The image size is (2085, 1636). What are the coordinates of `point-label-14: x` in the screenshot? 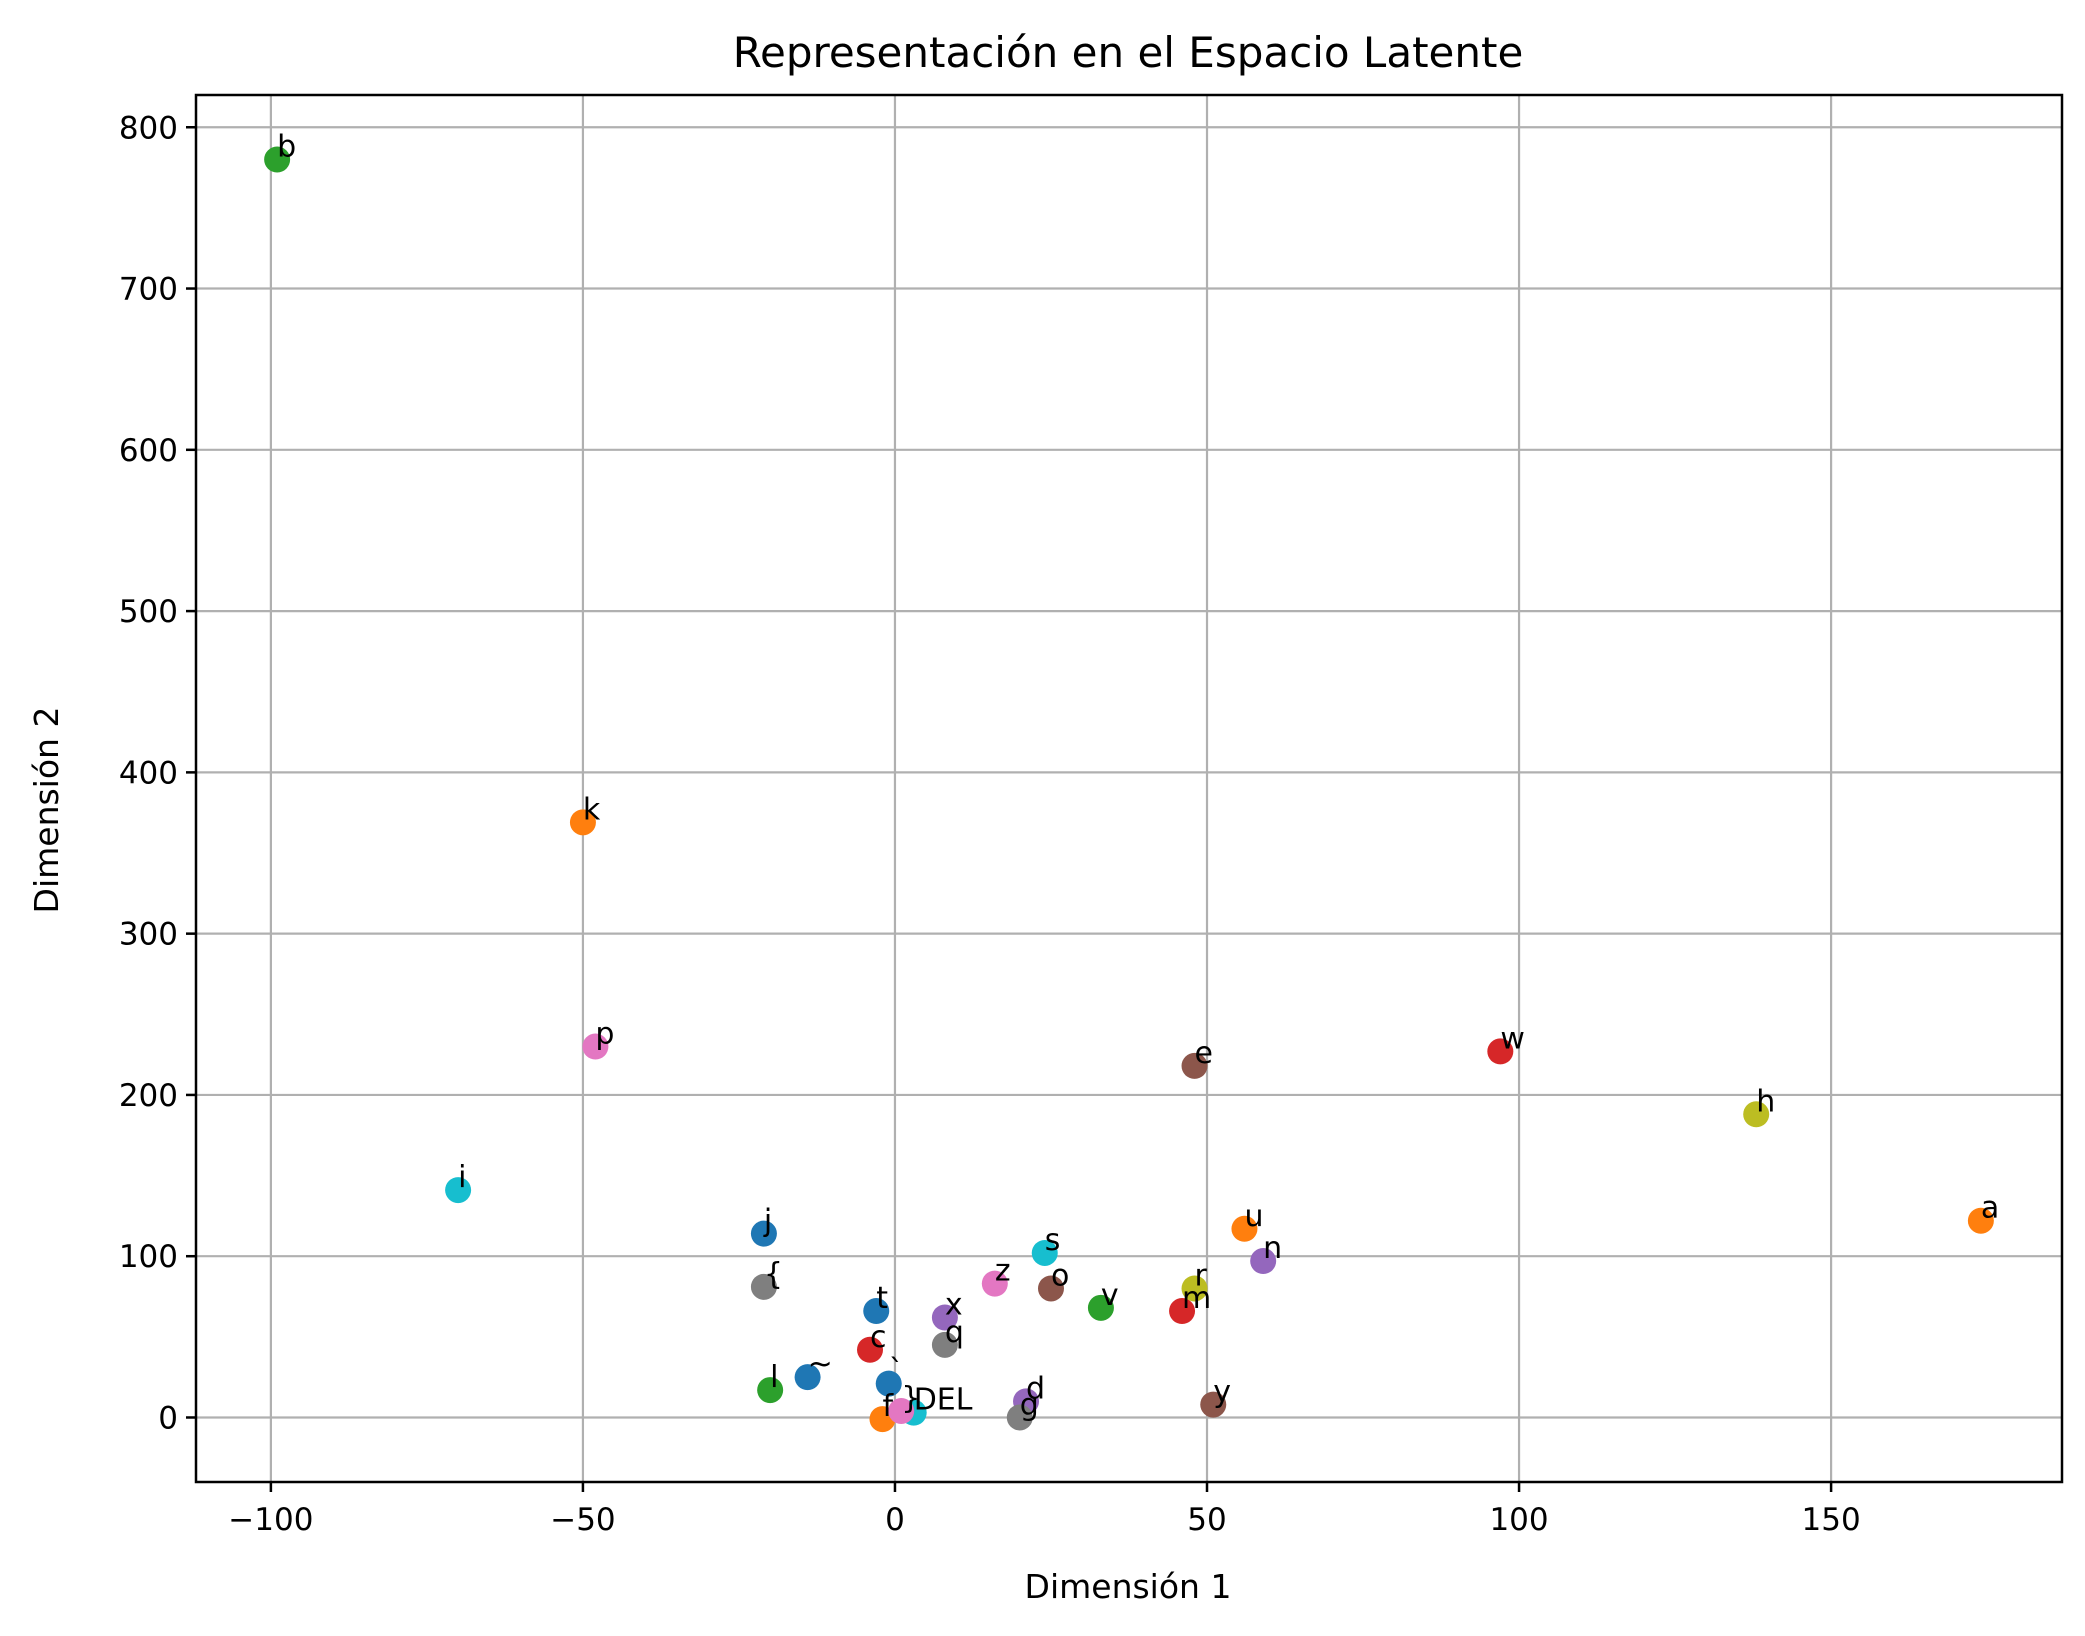 It's located at (954, 1304).